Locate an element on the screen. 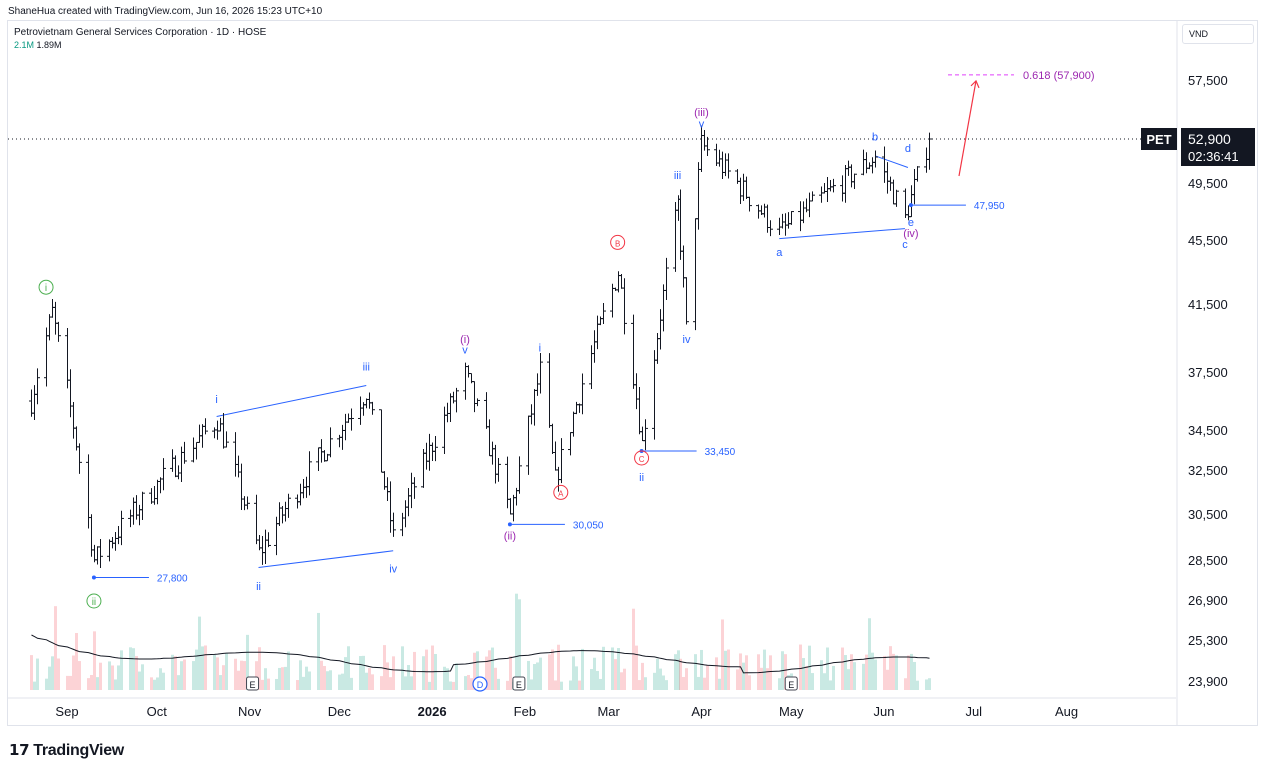 The image size is (1266, 775). time-axis: Sep Oct Nov Dec 2026 Feb Mar Apr May Jun Jul Aug is located at coordinates (592, 708).